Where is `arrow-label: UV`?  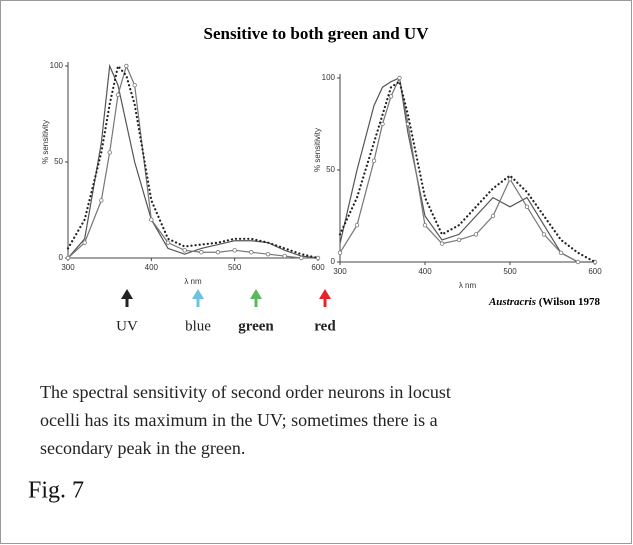
arrow-label: UV is located at coordinates (127, 326).